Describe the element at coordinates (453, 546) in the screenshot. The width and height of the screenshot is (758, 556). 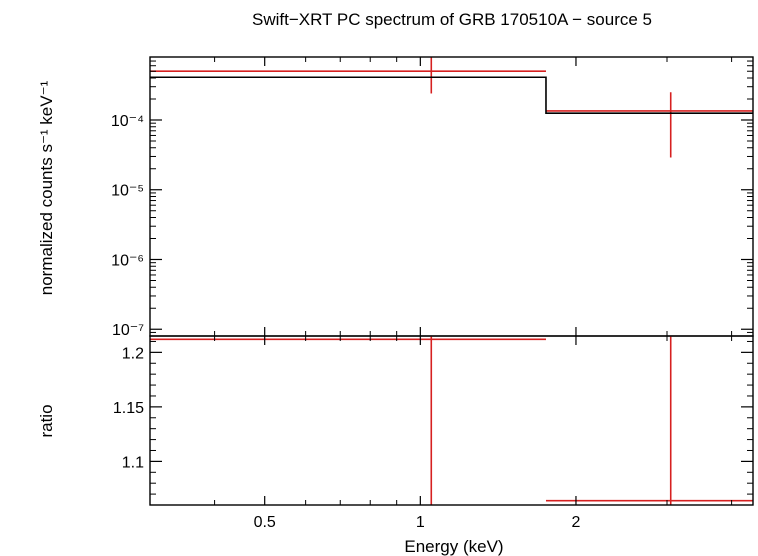
I see `x-axis-label: Energy (keV)` at that location.